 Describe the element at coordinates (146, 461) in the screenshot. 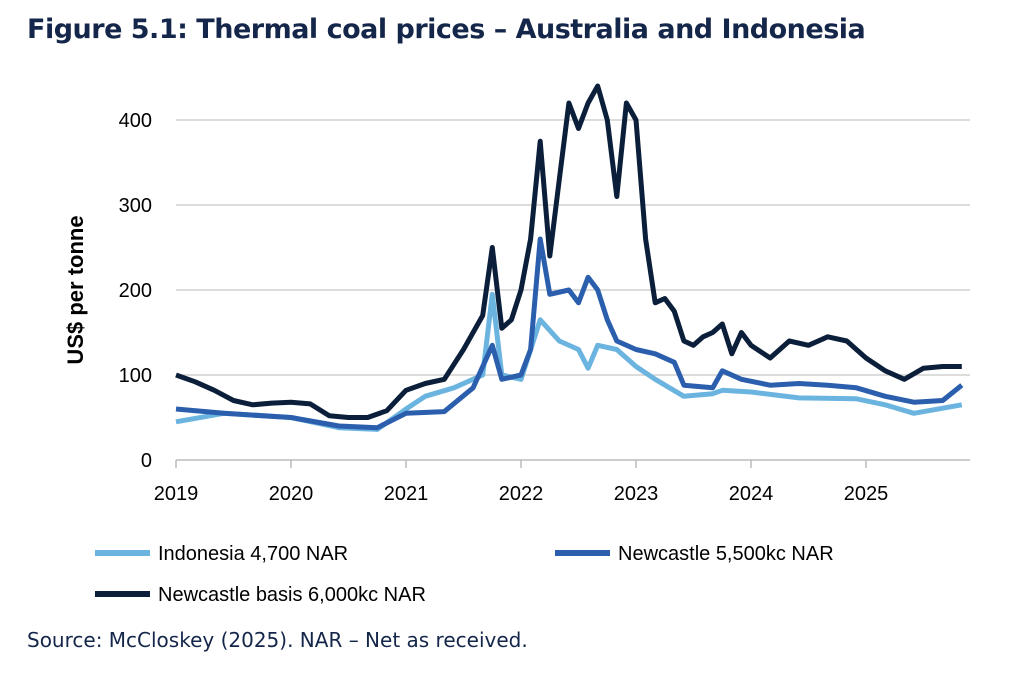

I see `y-tick-label: 0` at that location.